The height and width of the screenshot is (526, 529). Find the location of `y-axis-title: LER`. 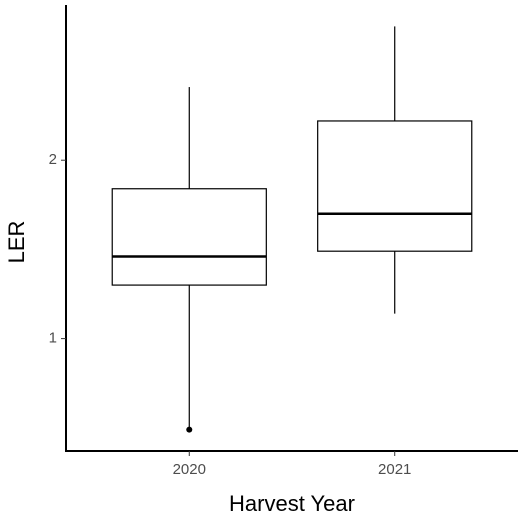

y-axis-title: LER is located at coordinates (16, 242).